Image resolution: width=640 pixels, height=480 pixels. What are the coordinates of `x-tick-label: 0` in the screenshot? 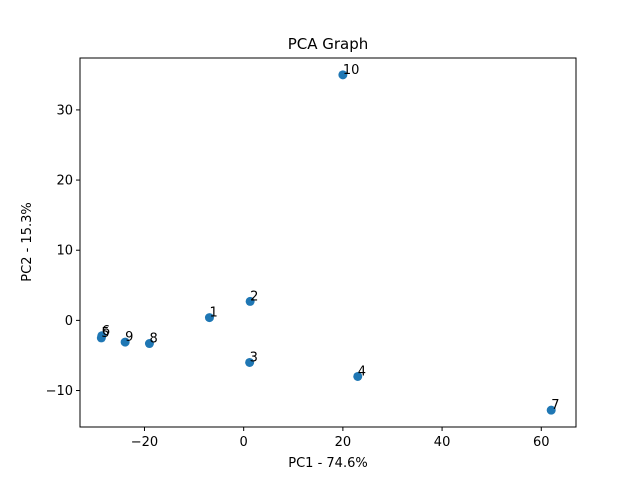 It's located at (244, 442).